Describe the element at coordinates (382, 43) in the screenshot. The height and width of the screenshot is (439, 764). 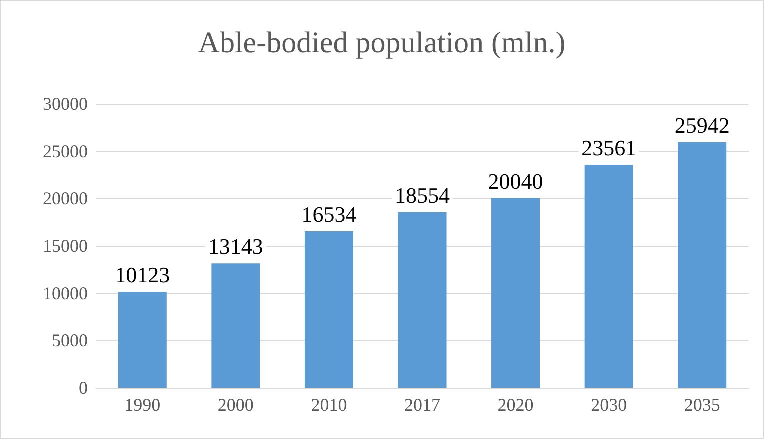
I see `chart-title: Able-bodied population (mln.)` at that location.